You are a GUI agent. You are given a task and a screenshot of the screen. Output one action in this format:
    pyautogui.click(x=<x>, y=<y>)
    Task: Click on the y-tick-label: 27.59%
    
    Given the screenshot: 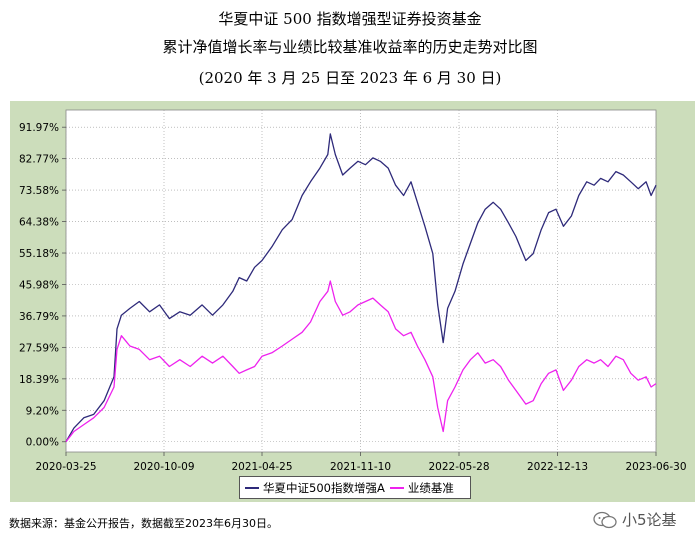 What is the action you would take?
    pyautogui.click(x=39, y=348)
    